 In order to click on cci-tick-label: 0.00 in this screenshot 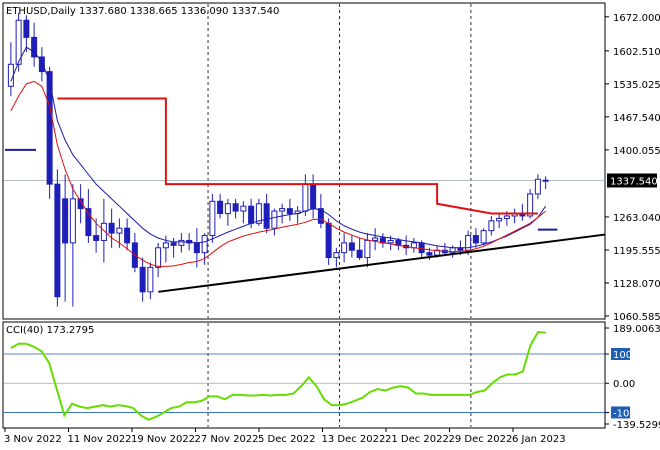, I will do `click(624, 384)`.